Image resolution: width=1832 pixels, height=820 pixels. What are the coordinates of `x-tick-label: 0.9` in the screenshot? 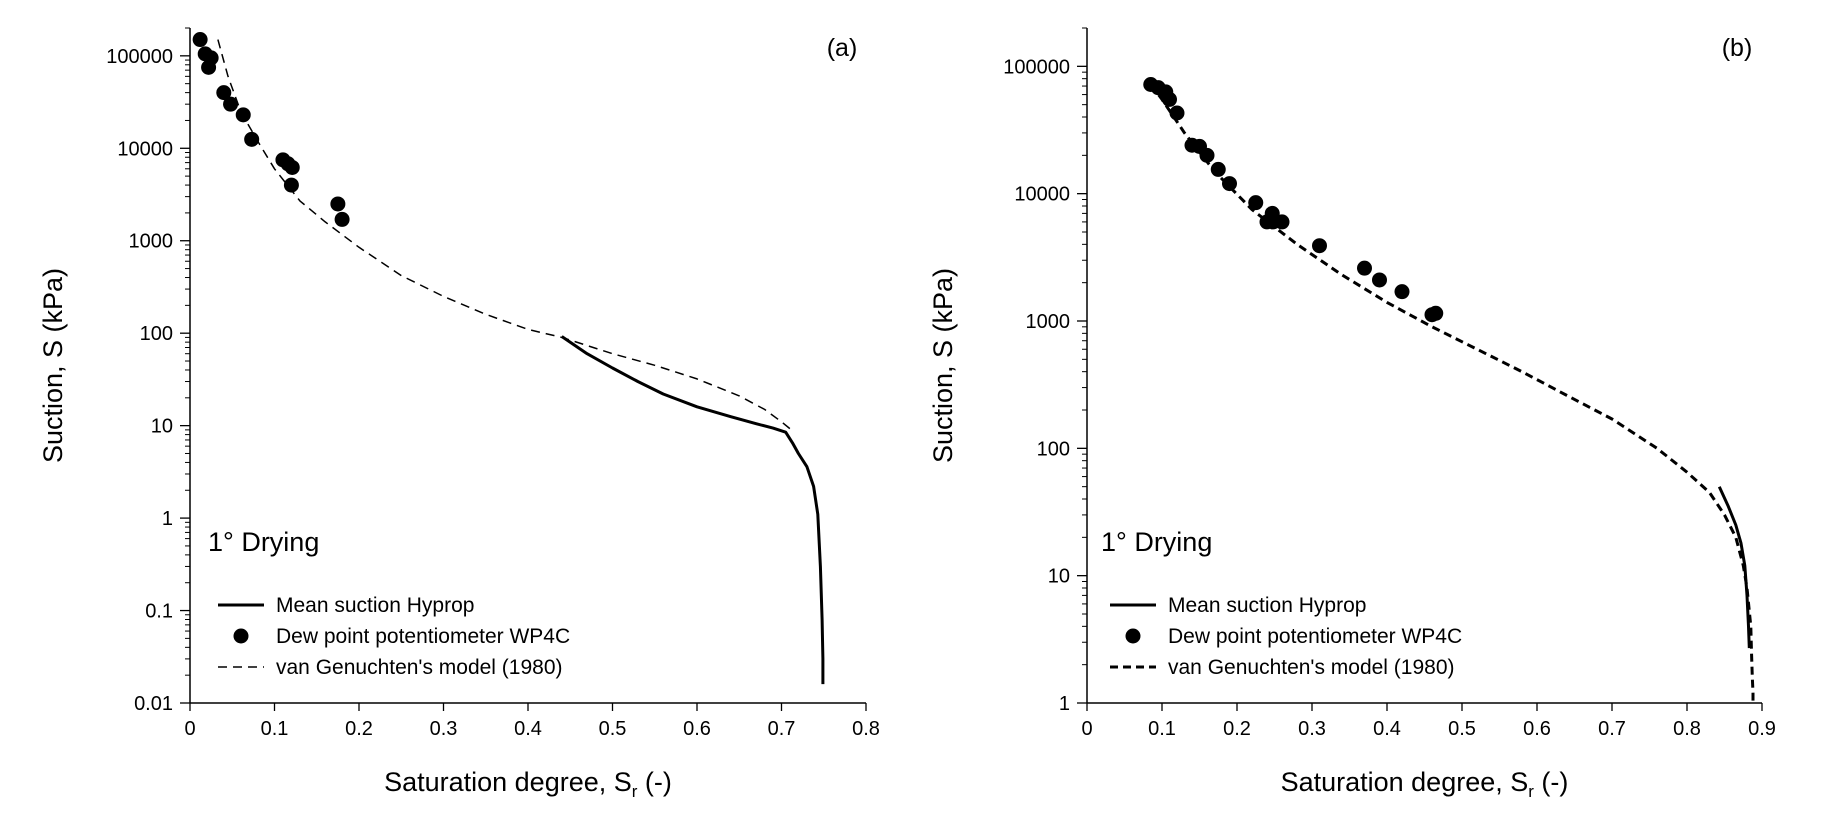 It's located at (1762, 729).